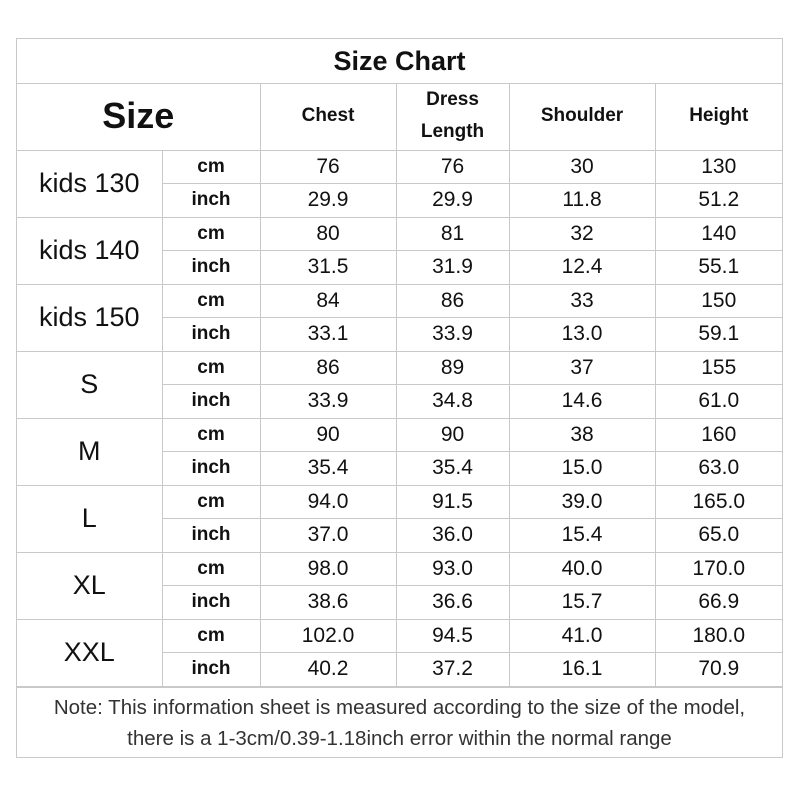 This screenshot has width=800, height=800. I want to click on dress-length-value: 36.0, so click(452, 535).